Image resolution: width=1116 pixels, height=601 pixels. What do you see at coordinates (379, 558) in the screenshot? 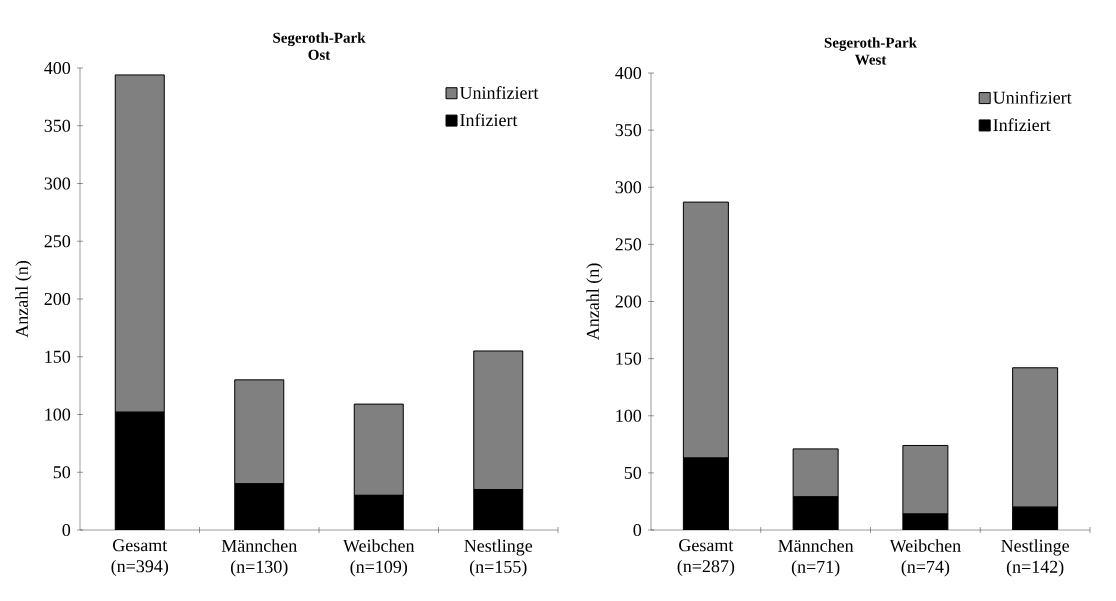
I see `x-tick-label: Weibchen (n=109)` at bounding box center [379, 558].